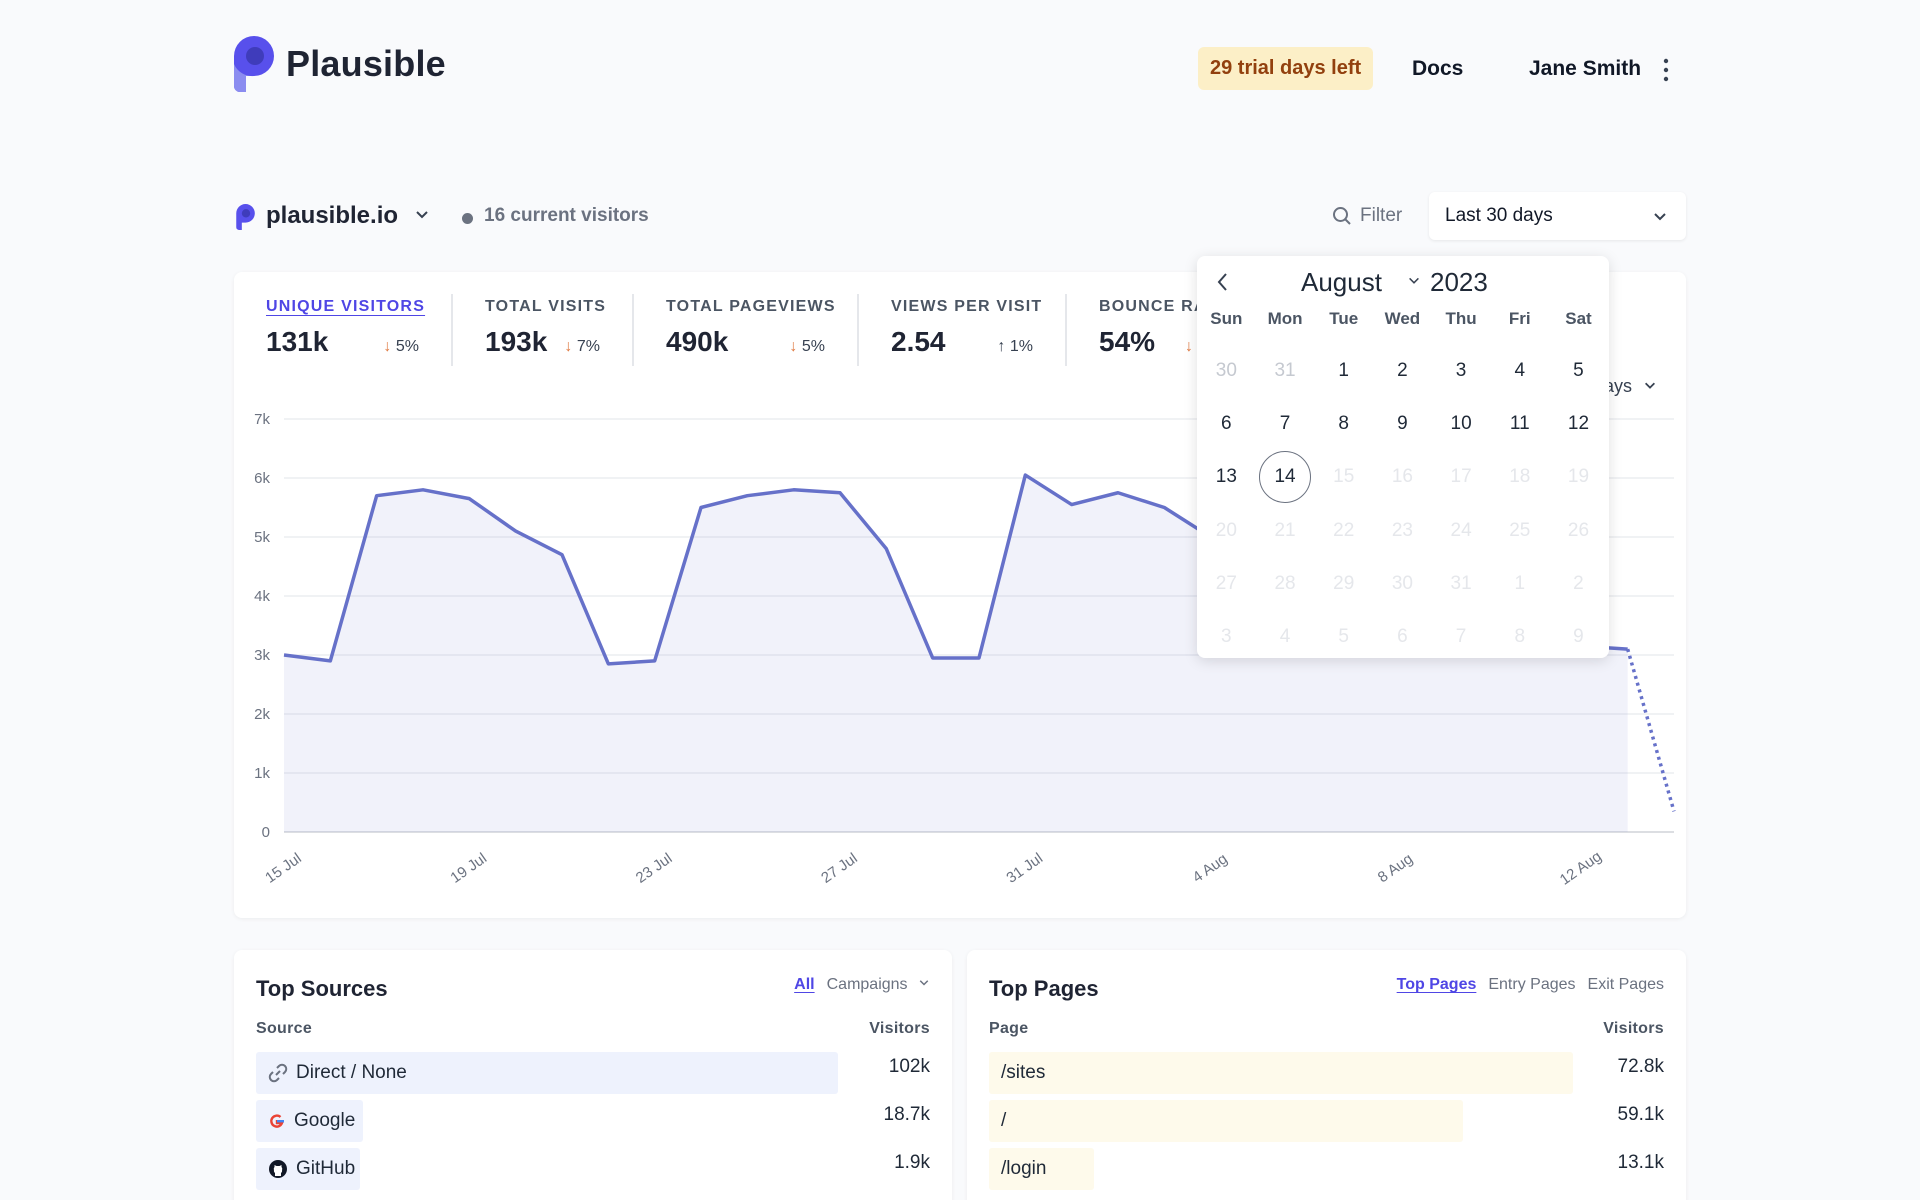 This screenshot has height=1200, width=1920. What do you see at coordinates (1281, 1073) in the screenshot?
I see `page-row: /sites` at bounding box center [1281, 1073].